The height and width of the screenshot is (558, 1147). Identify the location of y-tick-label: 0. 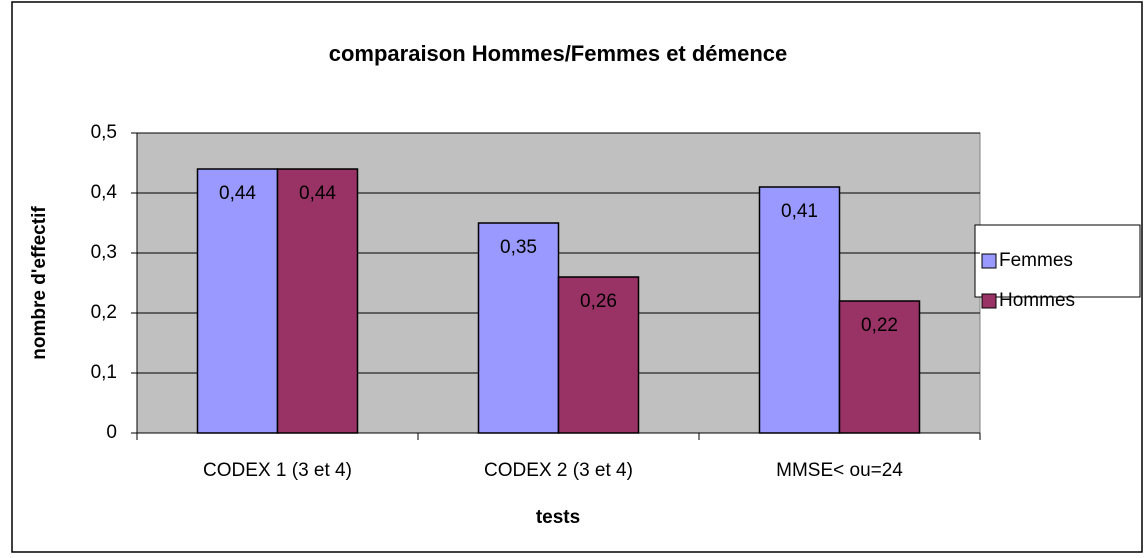
(111, 432).